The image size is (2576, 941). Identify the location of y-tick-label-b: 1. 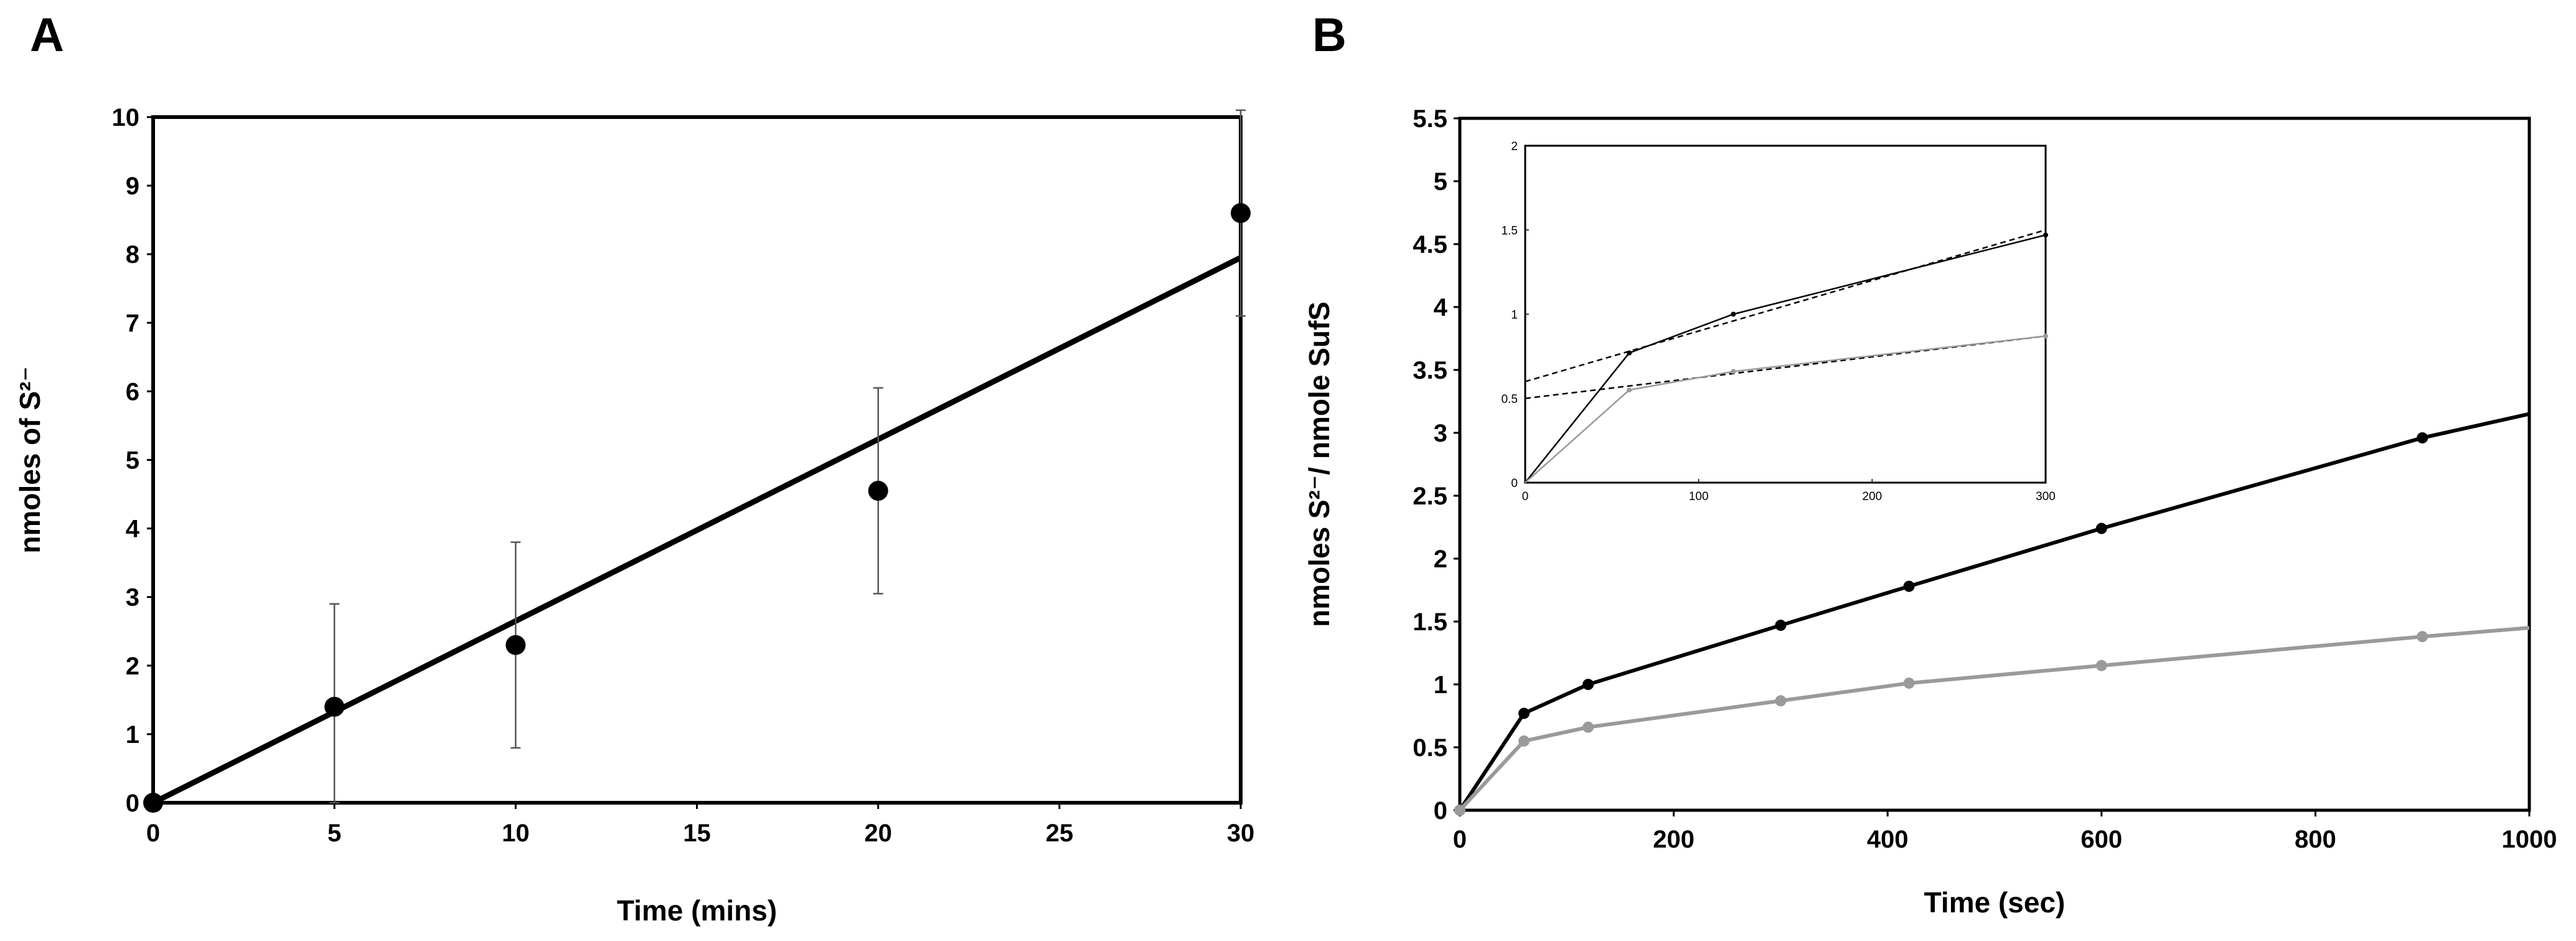
(1440, 685).